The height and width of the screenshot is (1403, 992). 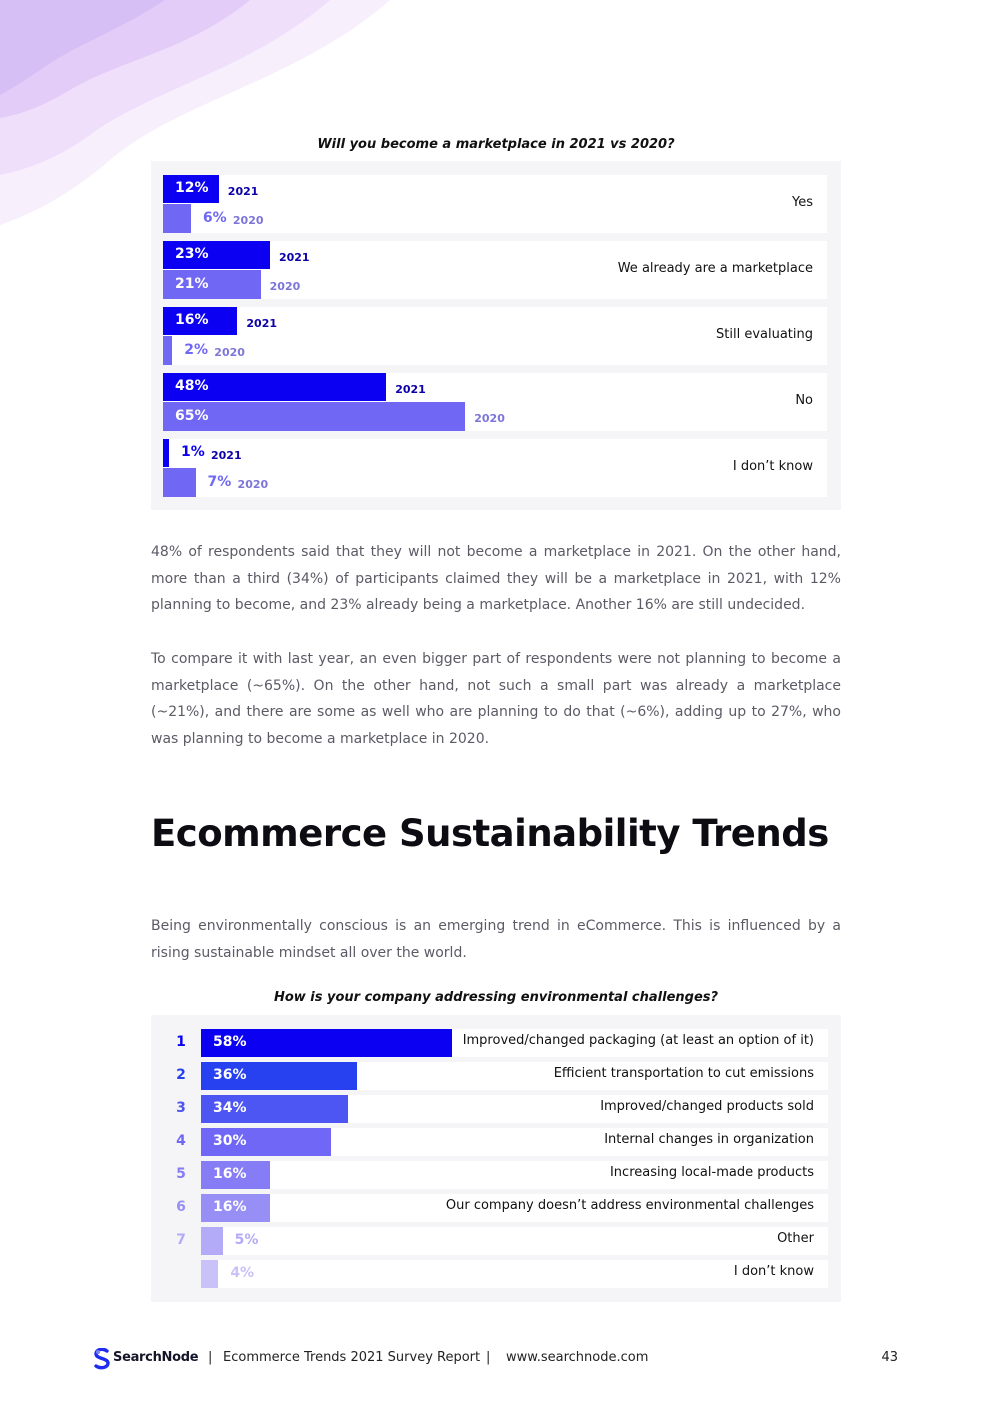 What do you see at coordinates (193, 452) in the screenshot?
I see `chart1-value-label: 1%` at bounding box center [193, 452].